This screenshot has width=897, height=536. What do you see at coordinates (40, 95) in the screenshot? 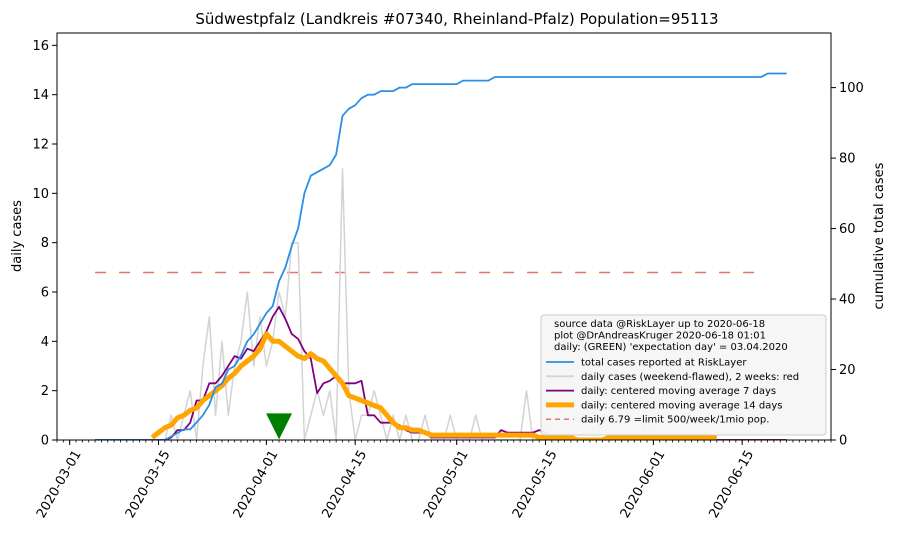
I see `y-left-tick-label: 14` at bounding box center [40, 95].